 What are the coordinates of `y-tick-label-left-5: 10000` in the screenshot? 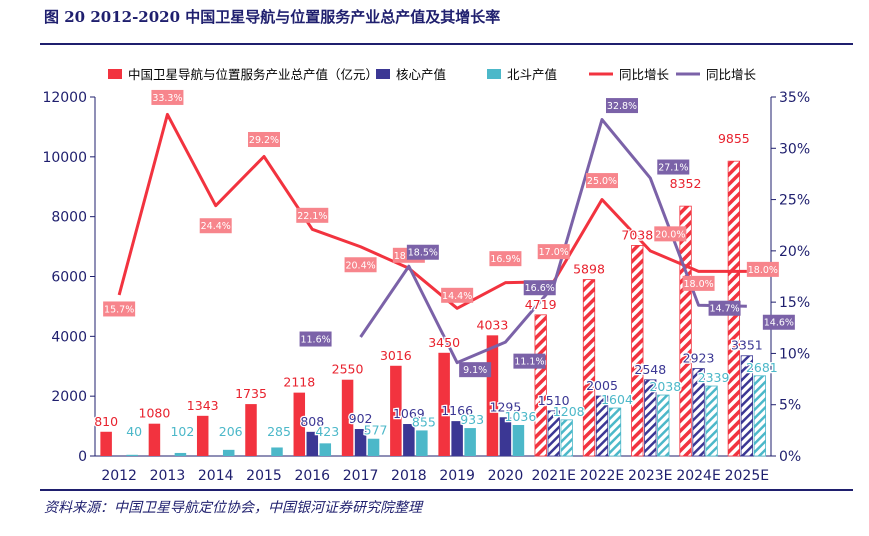 It's located at (64, 158).